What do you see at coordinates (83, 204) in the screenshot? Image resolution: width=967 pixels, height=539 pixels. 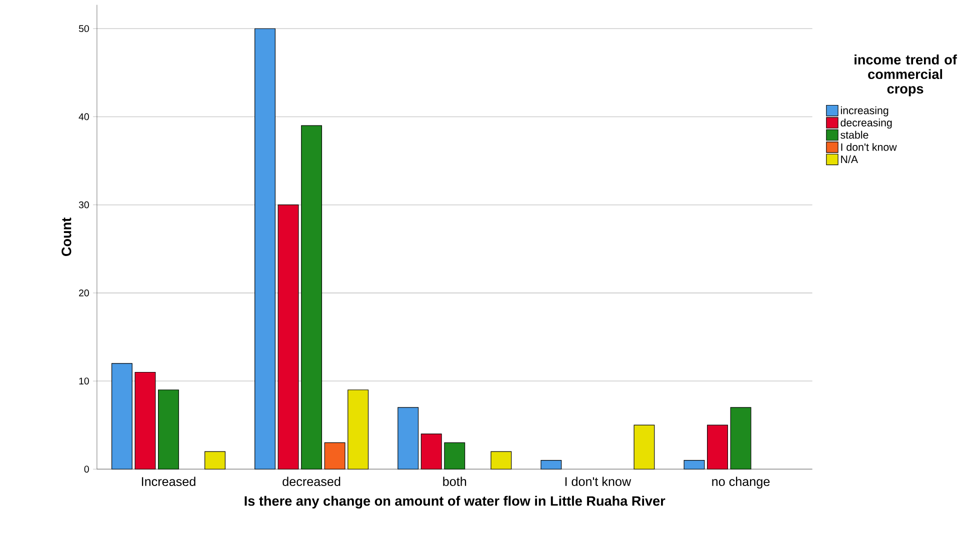 I see `y-tick-label: 30` at bounding box center [83, 204].